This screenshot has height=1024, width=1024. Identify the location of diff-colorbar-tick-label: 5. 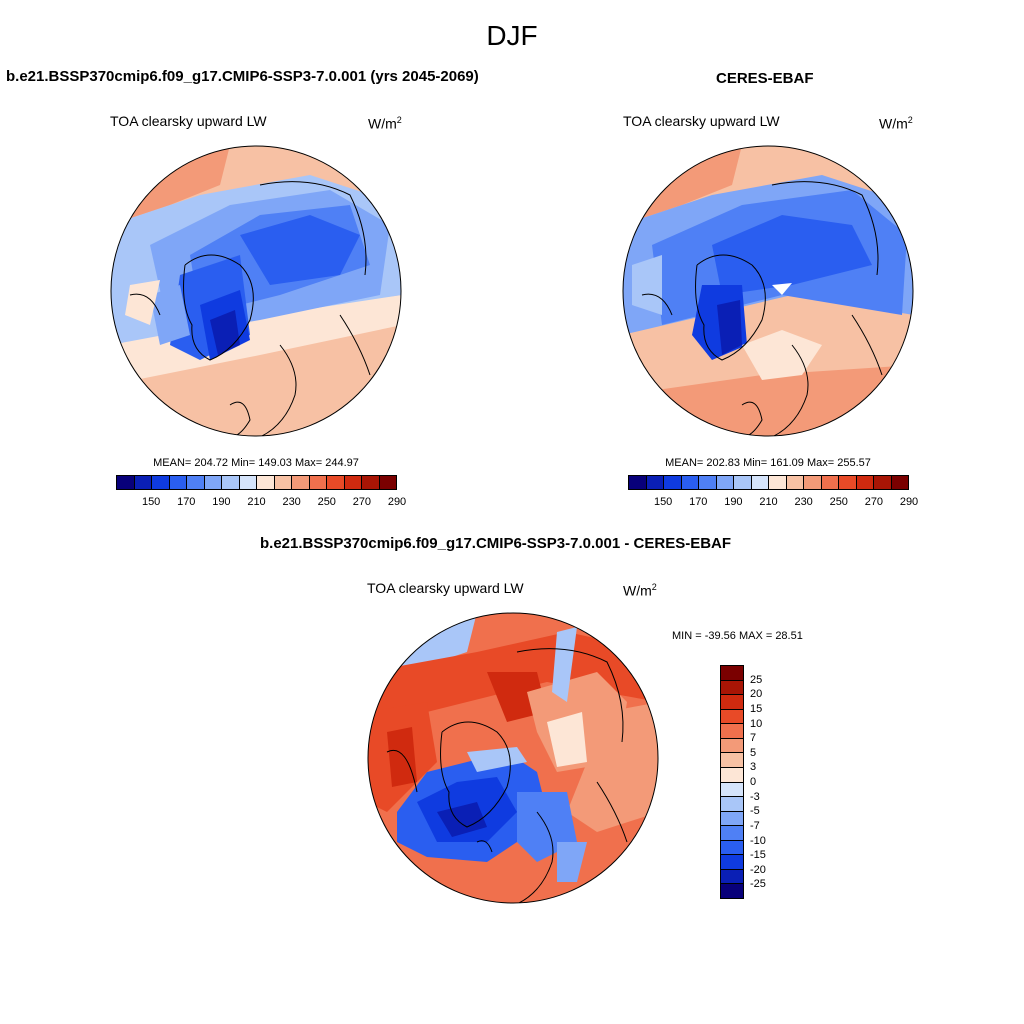
(753, 752).